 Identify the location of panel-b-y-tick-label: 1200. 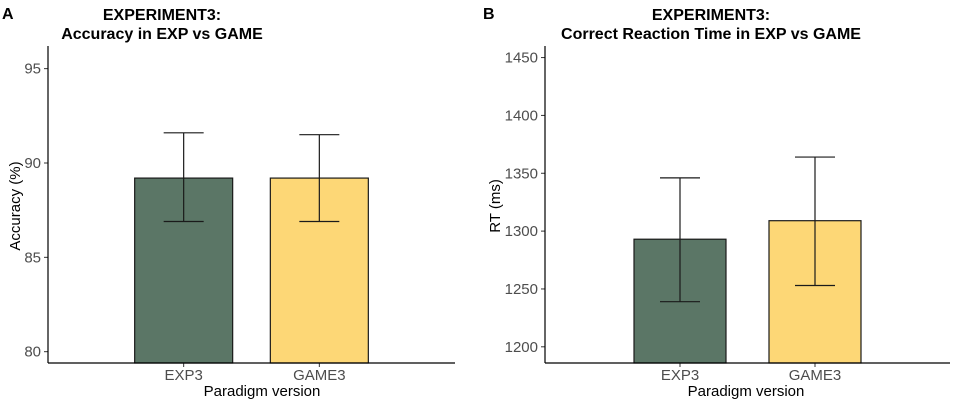
(521, 347).